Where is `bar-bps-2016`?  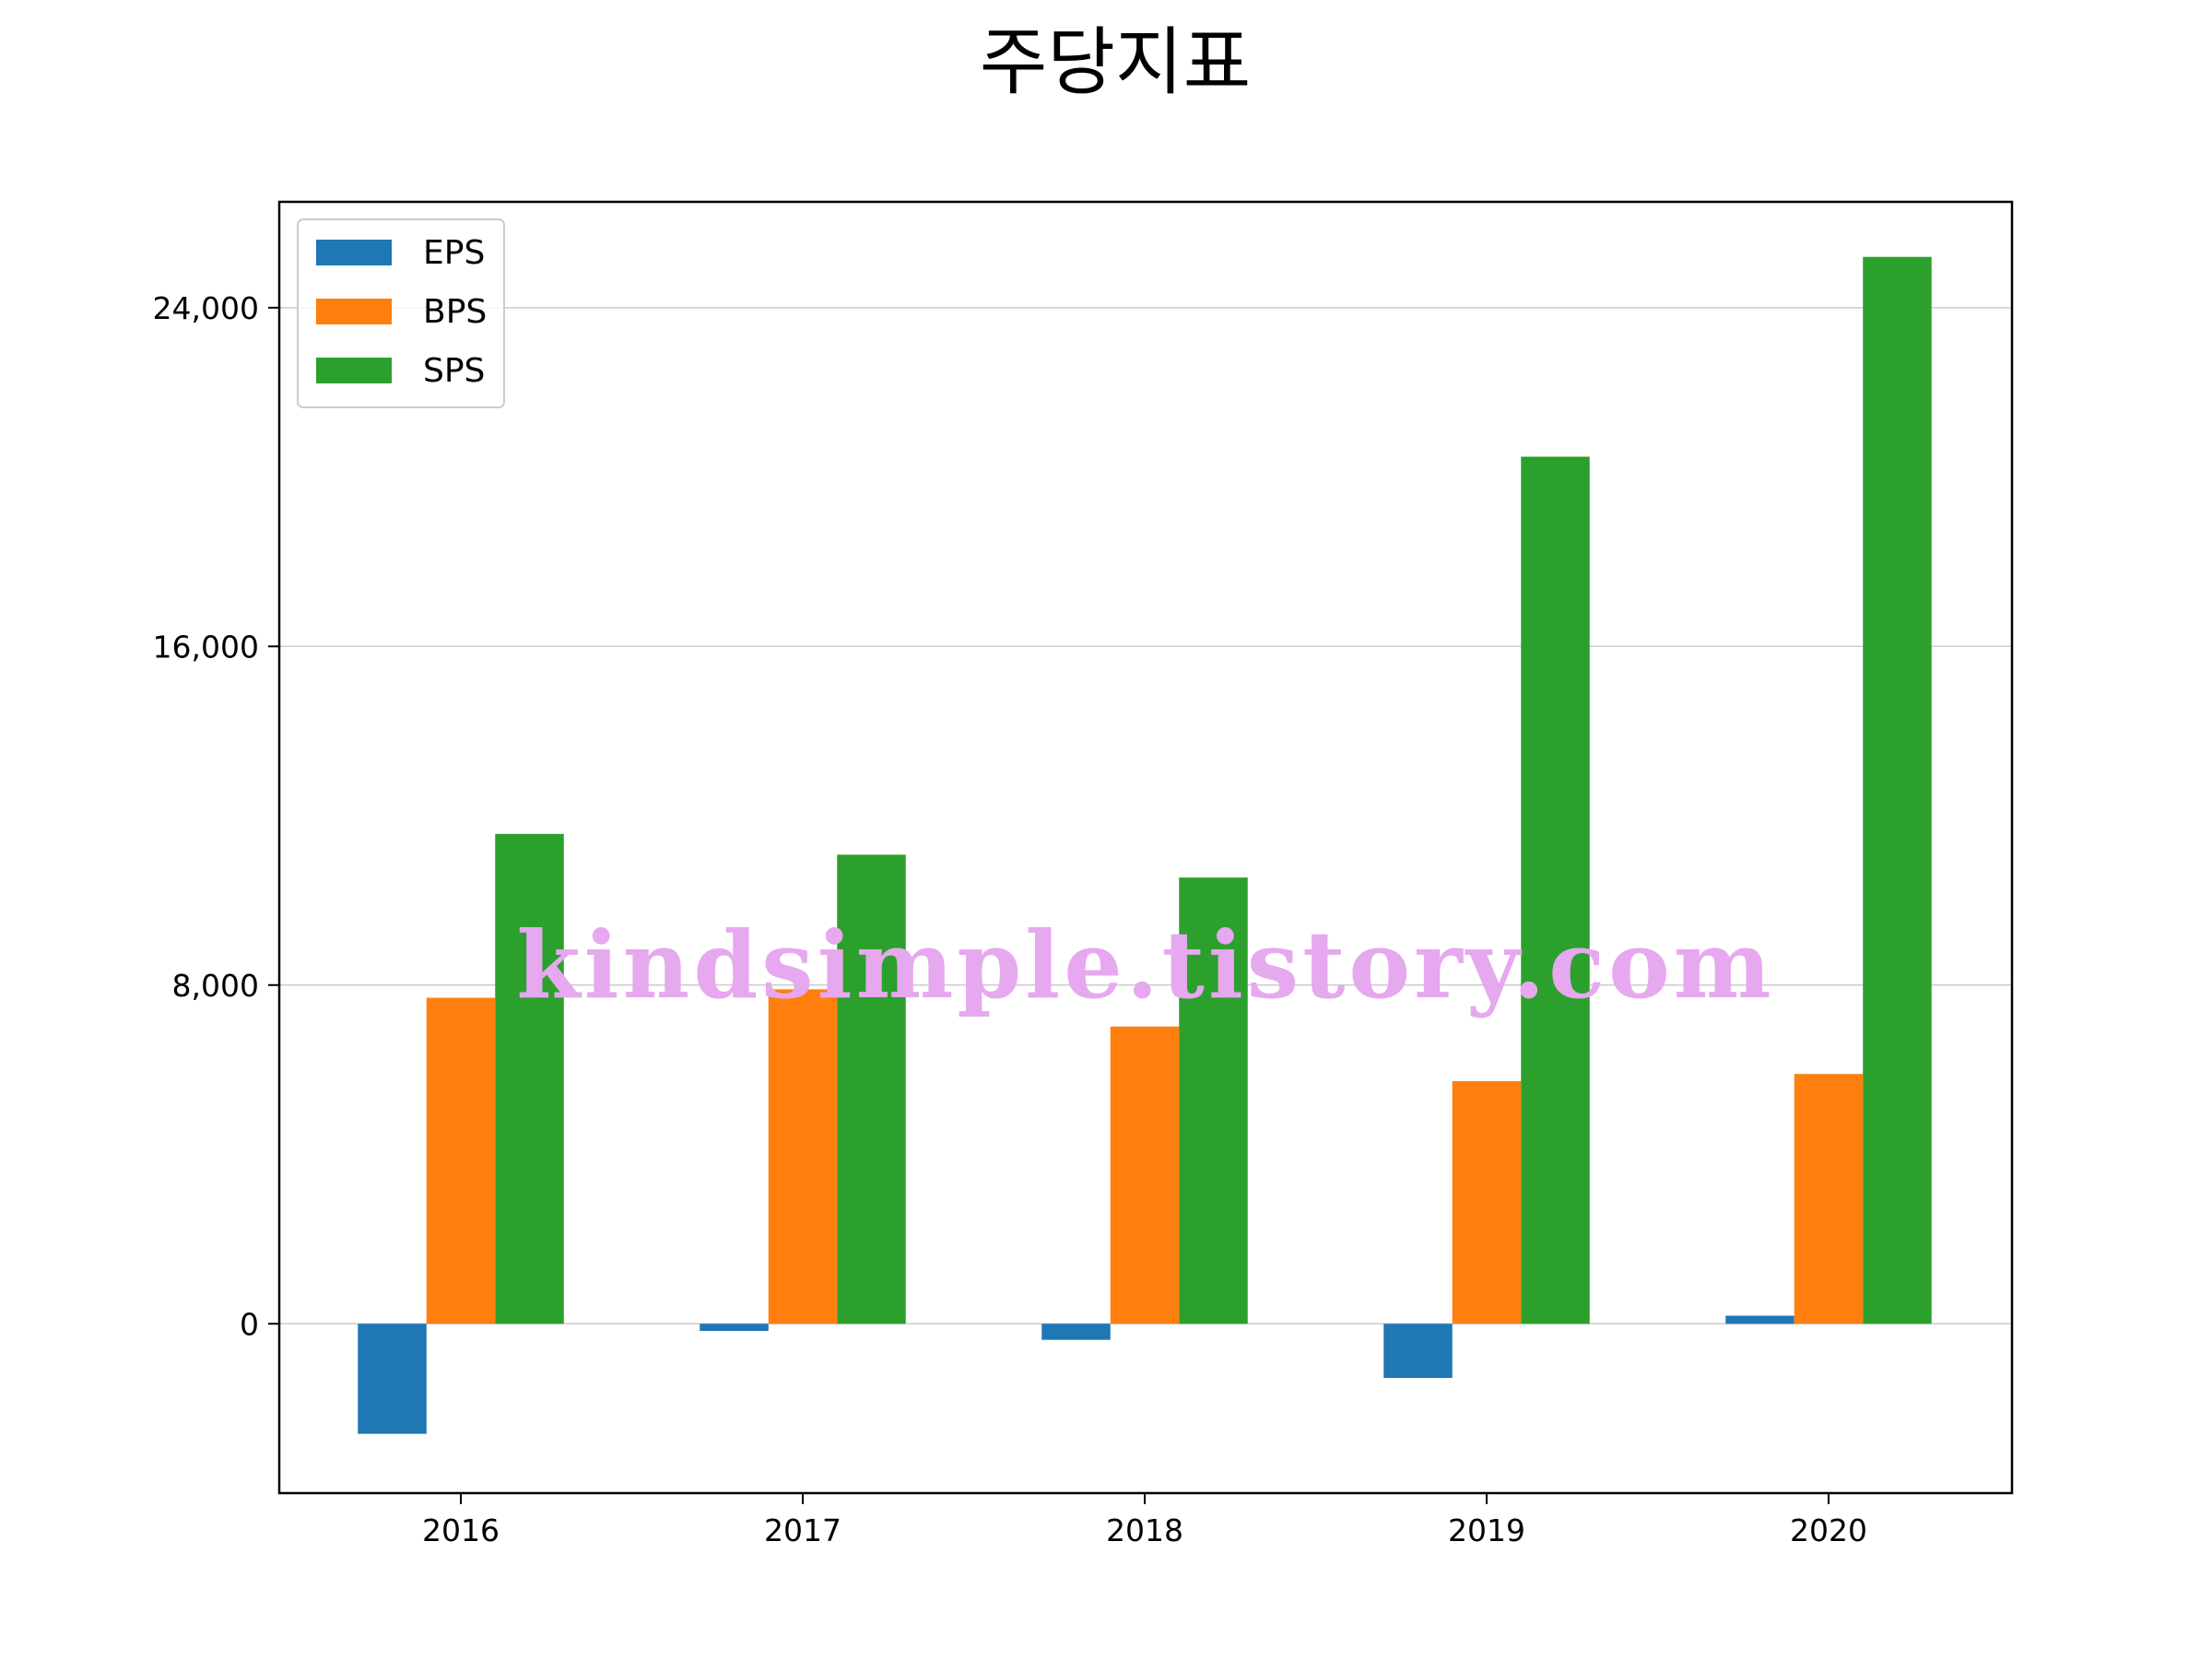
bar-bps-2016 is located at coordinates (461, 1160).